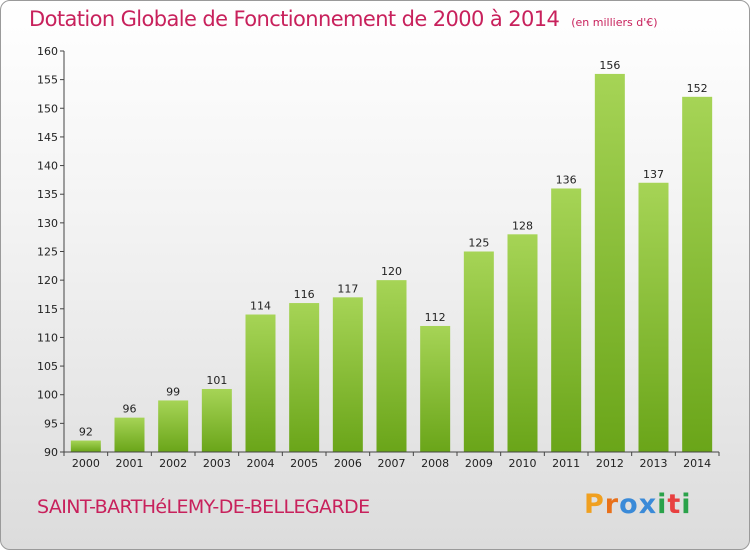 The image size is (750, 550). I want to click on y-tick-label: 125, so click(47, 252).